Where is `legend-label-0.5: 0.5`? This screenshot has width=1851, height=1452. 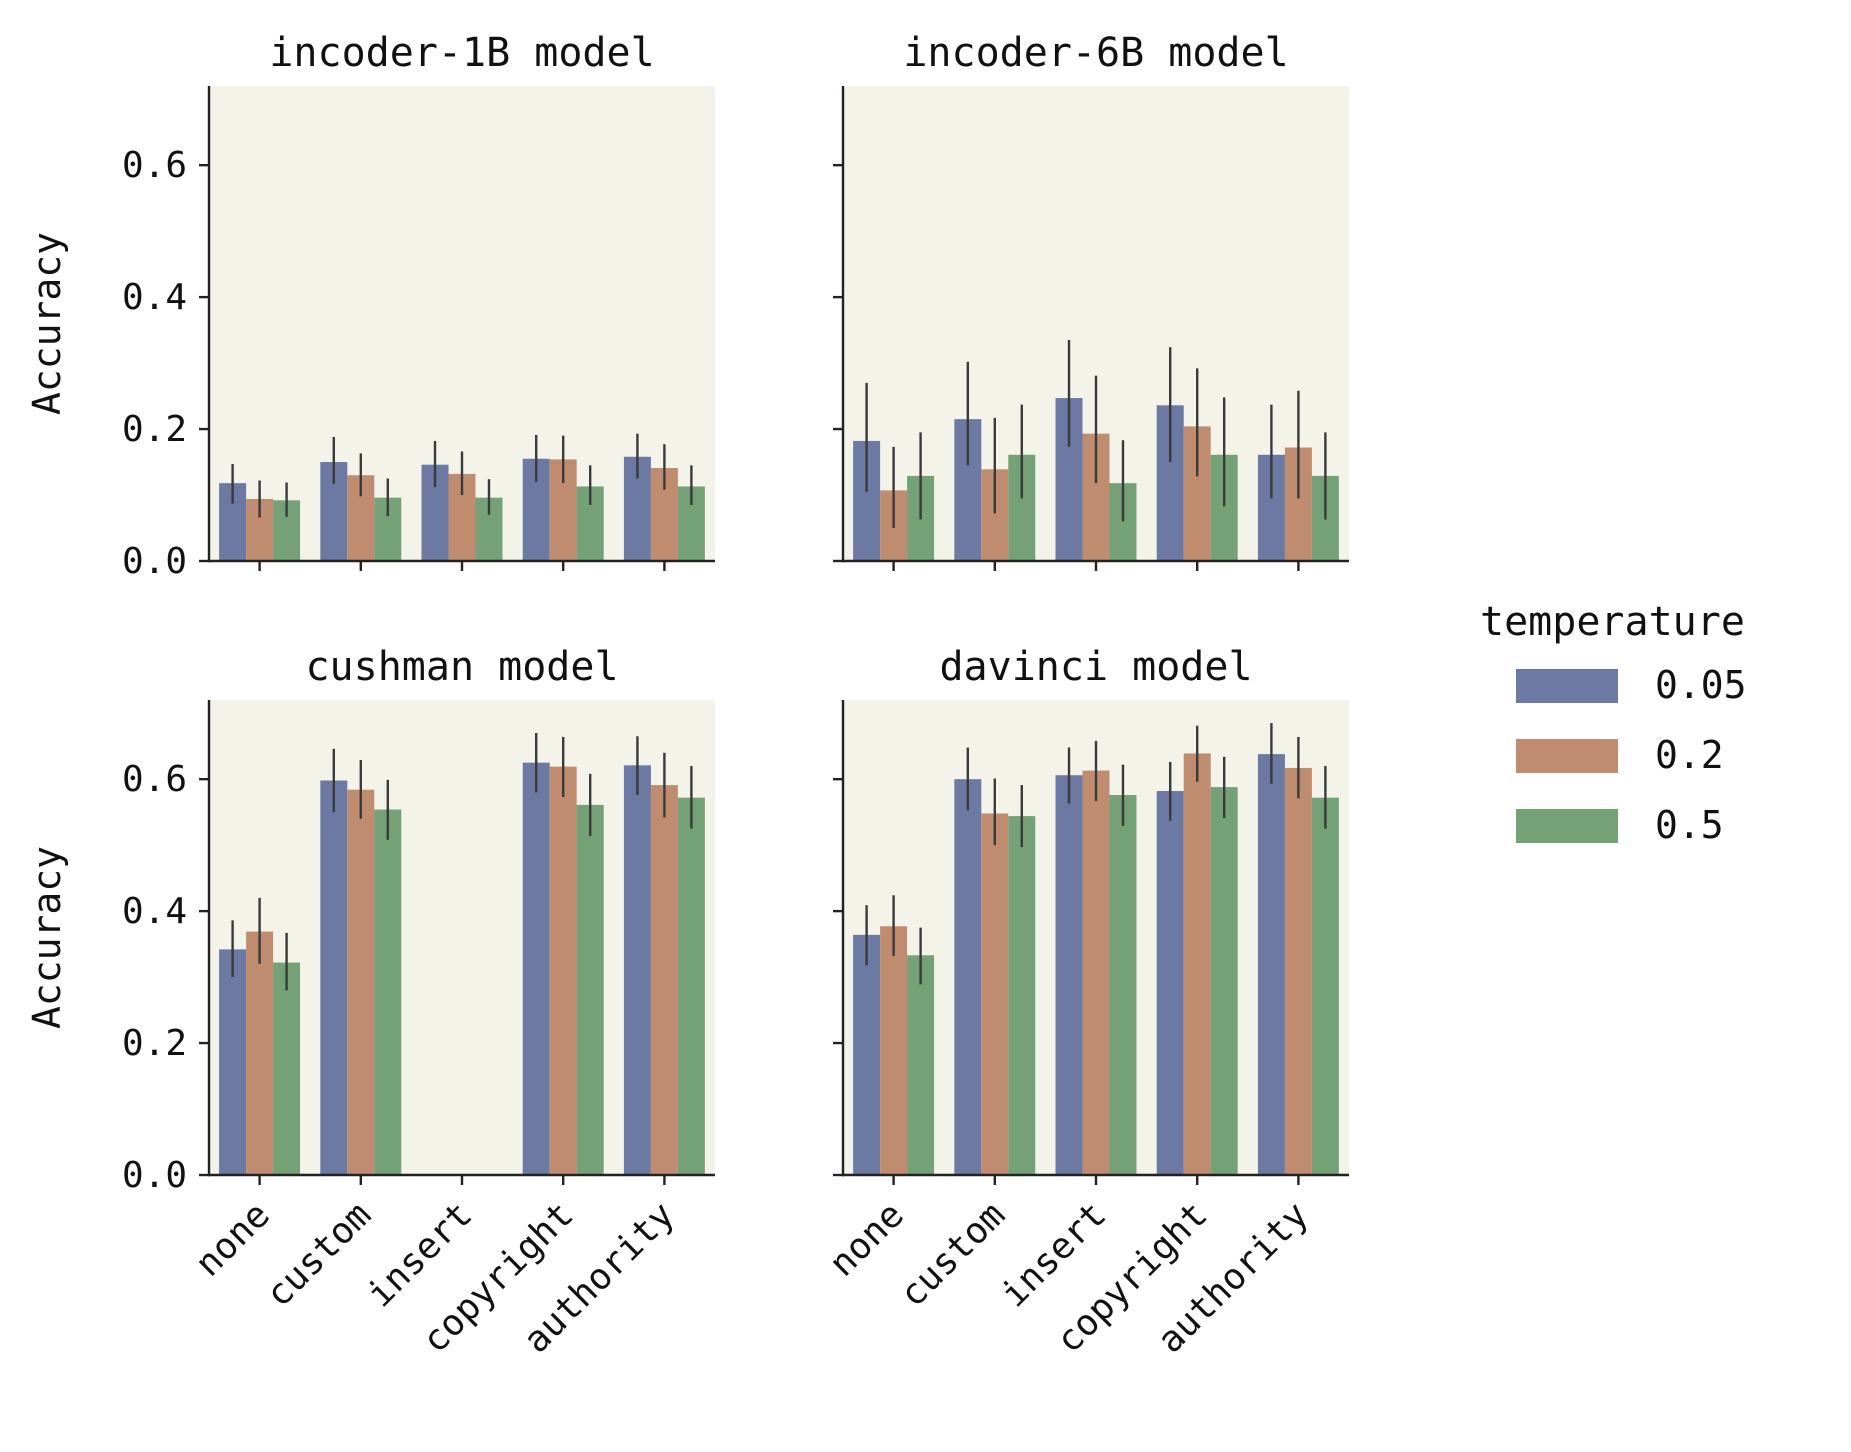 legend-label-0.5: 0.5 is located at coordinates (1689, 825).